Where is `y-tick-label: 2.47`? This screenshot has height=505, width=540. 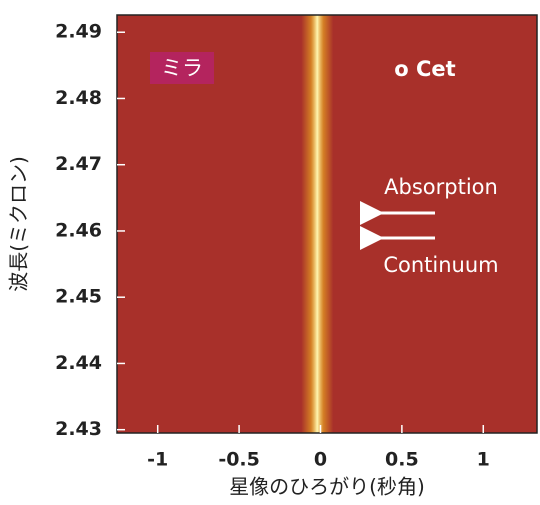
y-tick-label: 2.47 is located at coordinates (78, 164).